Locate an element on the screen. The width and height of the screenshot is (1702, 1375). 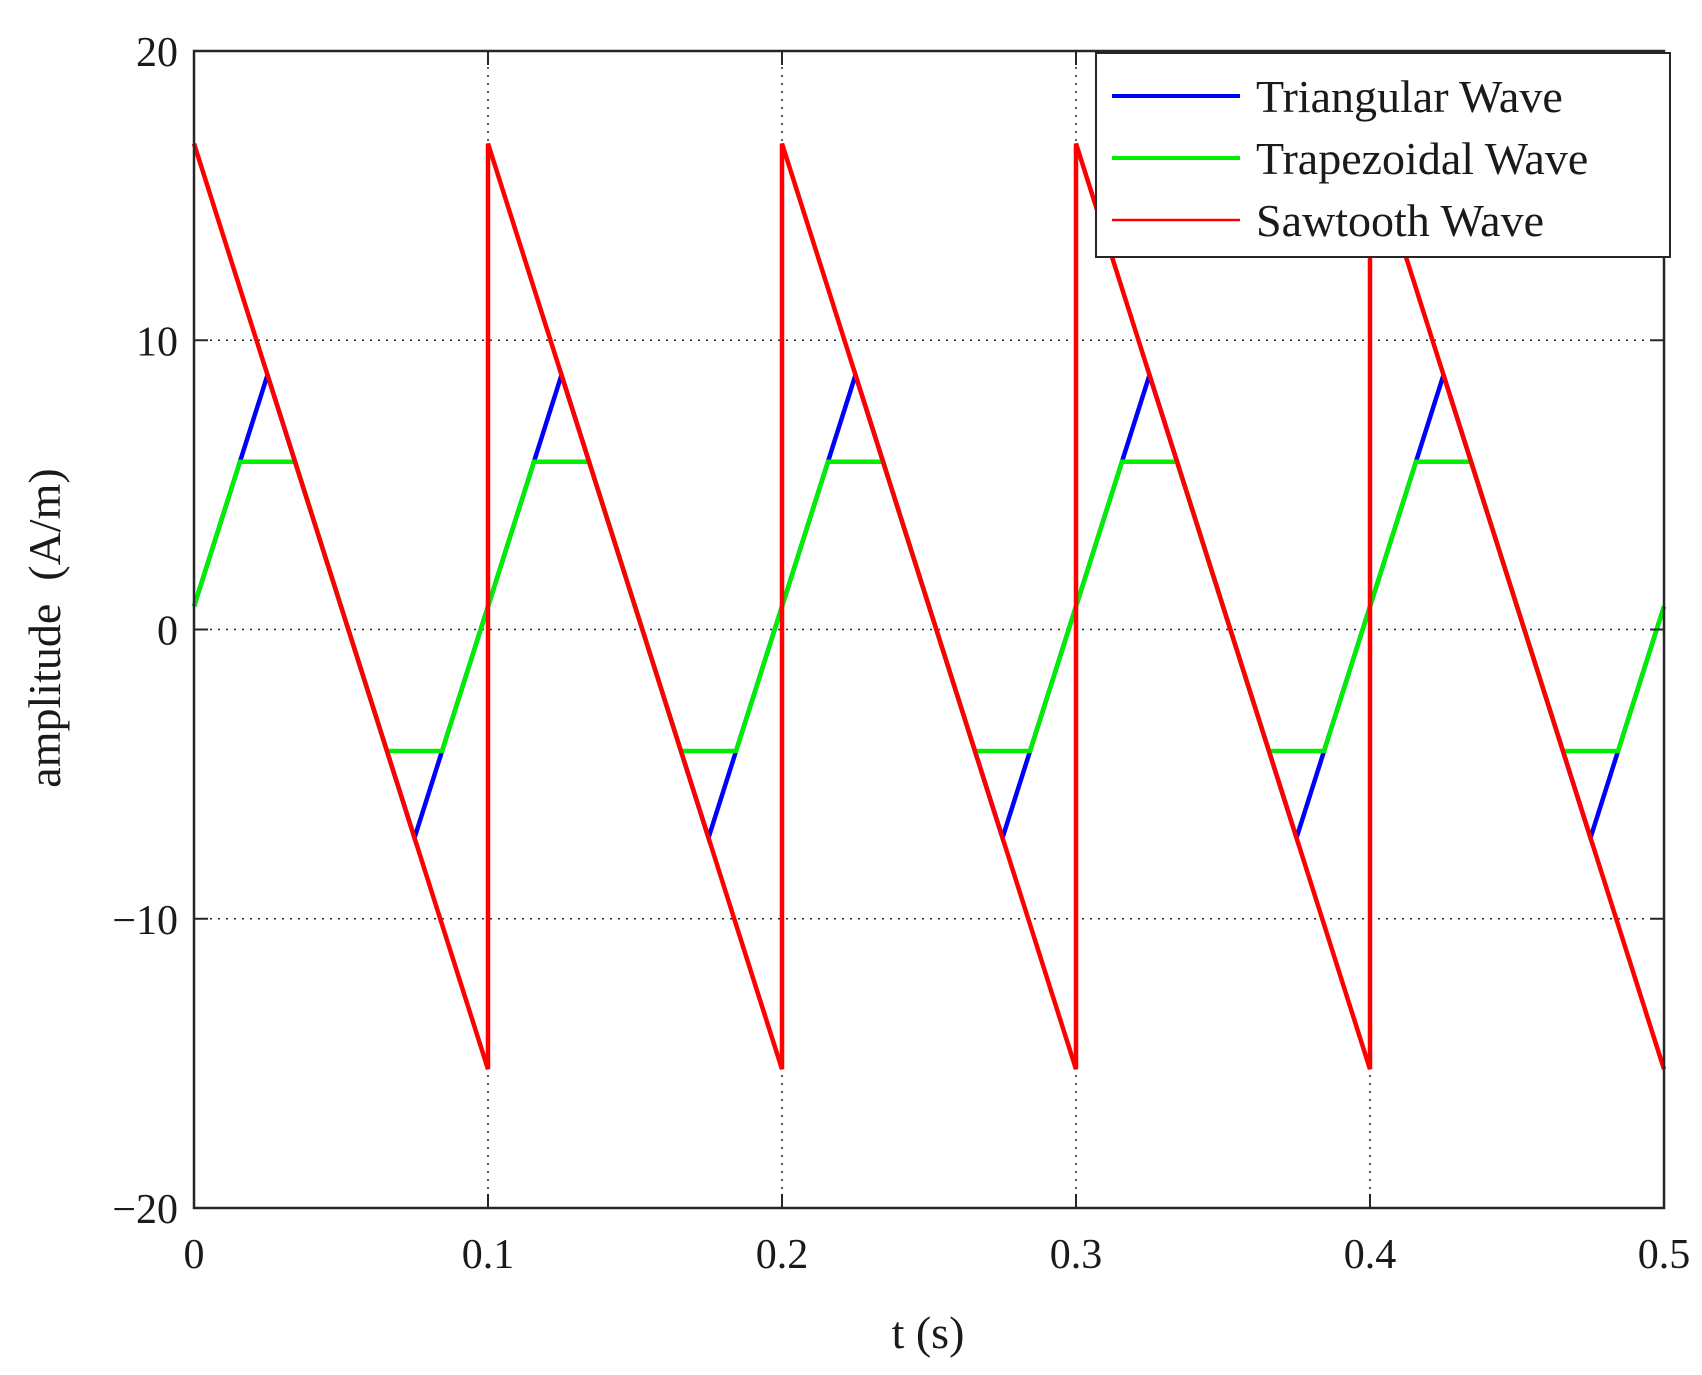
x-tick-label: 0.3 is located at coordinates (1076, 1255).